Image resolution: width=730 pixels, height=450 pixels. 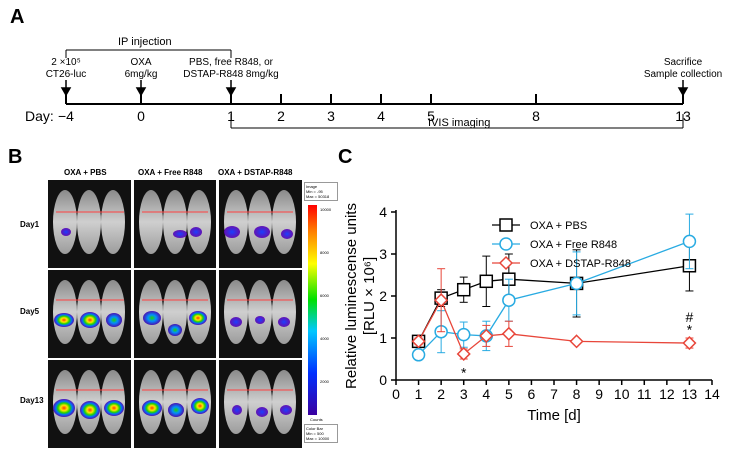 What do you see at coordinates (30, 224) in the screenshot?
I see `row-label-day1: Day1` at bounding box center [30, 224].